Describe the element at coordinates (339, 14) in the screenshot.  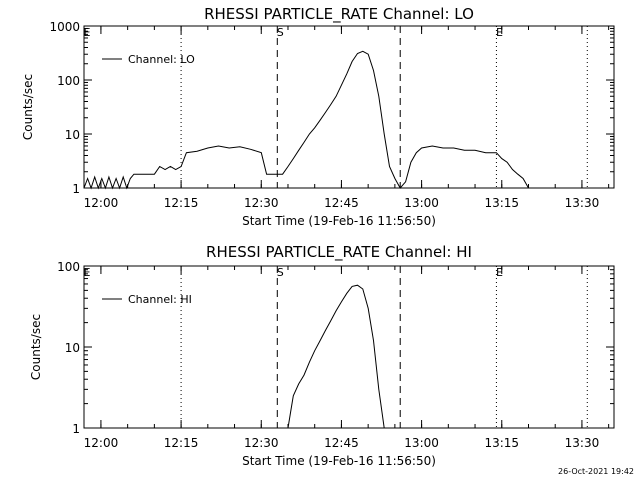
I see `chart-title: RHESSI PARTICLE_RATE Channel: LO` at that location.